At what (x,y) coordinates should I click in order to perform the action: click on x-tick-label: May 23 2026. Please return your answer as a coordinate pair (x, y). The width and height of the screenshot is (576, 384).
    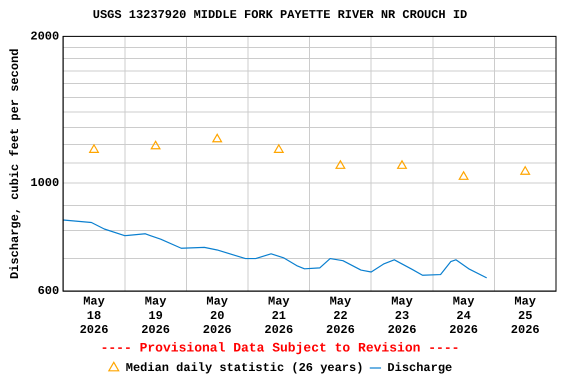
    Looking at the image, I should click on (402, 316).